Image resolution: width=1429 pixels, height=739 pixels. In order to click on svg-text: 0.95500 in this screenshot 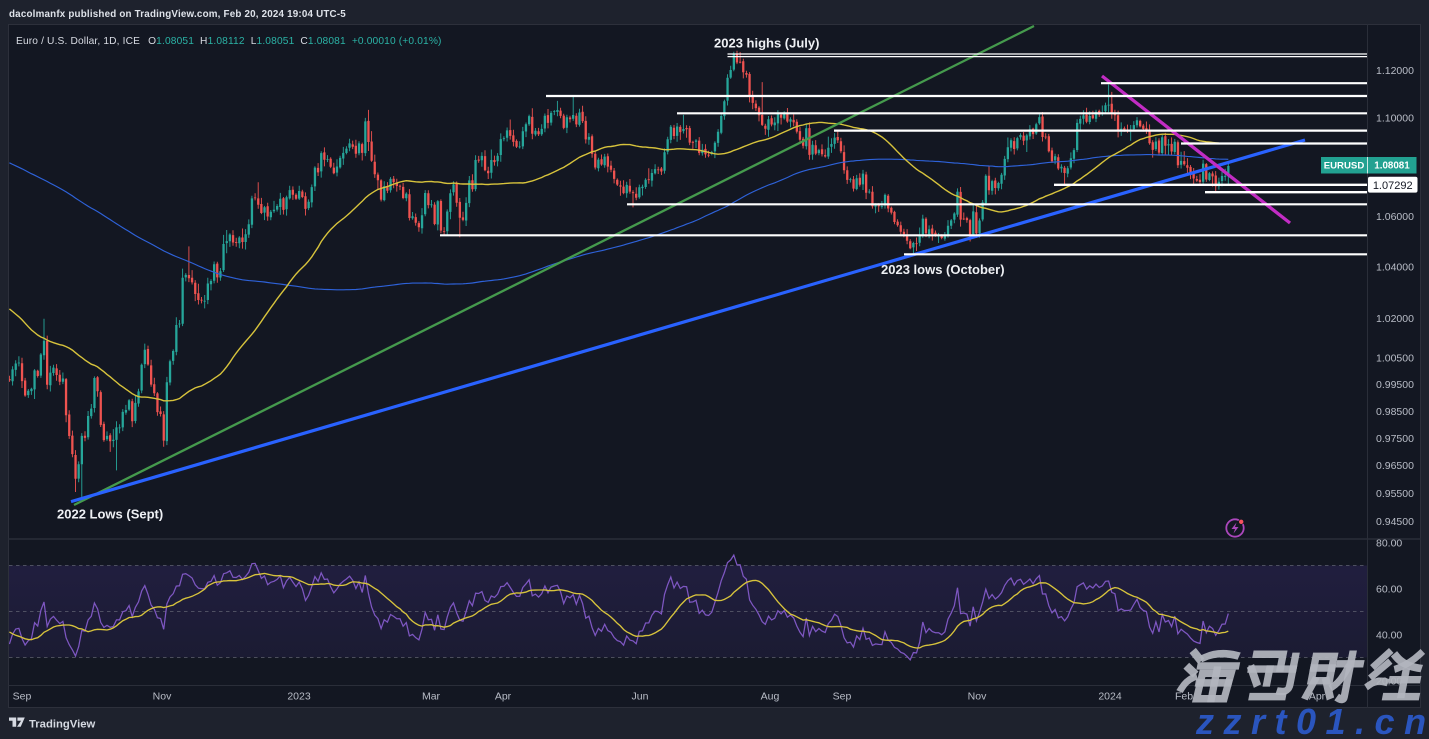, I will do `click(1395, 494)`.